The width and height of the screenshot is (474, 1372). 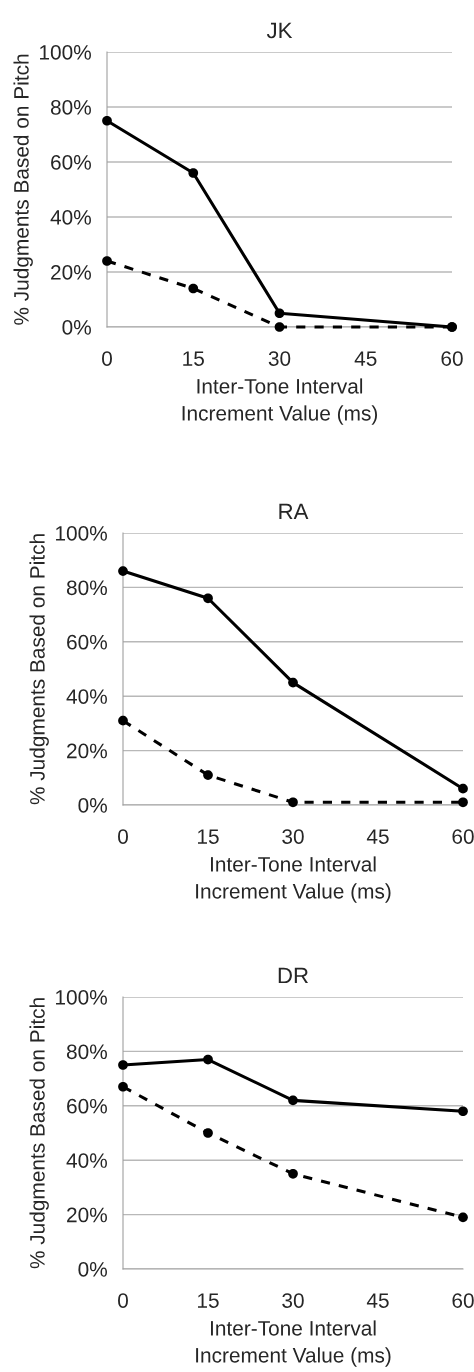 I want to click on chart-title: DR, so click(x=293, y=975).